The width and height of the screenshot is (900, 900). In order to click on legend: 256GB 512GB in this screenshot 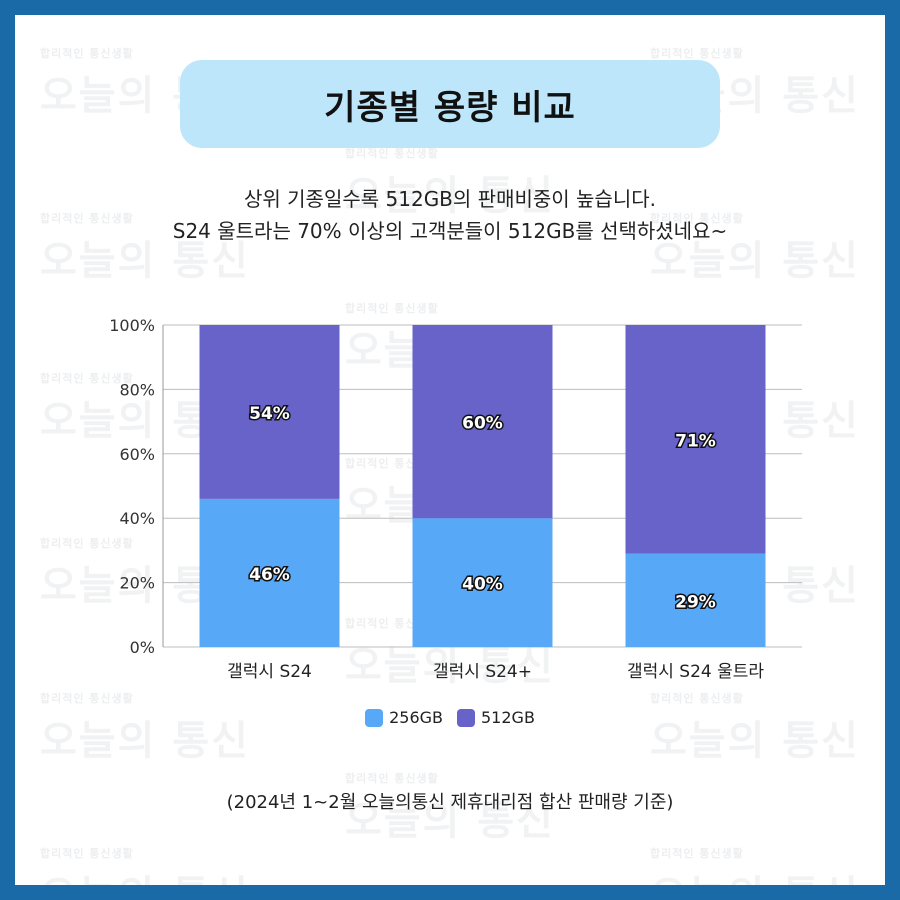, I will do `click(450, 717)`.